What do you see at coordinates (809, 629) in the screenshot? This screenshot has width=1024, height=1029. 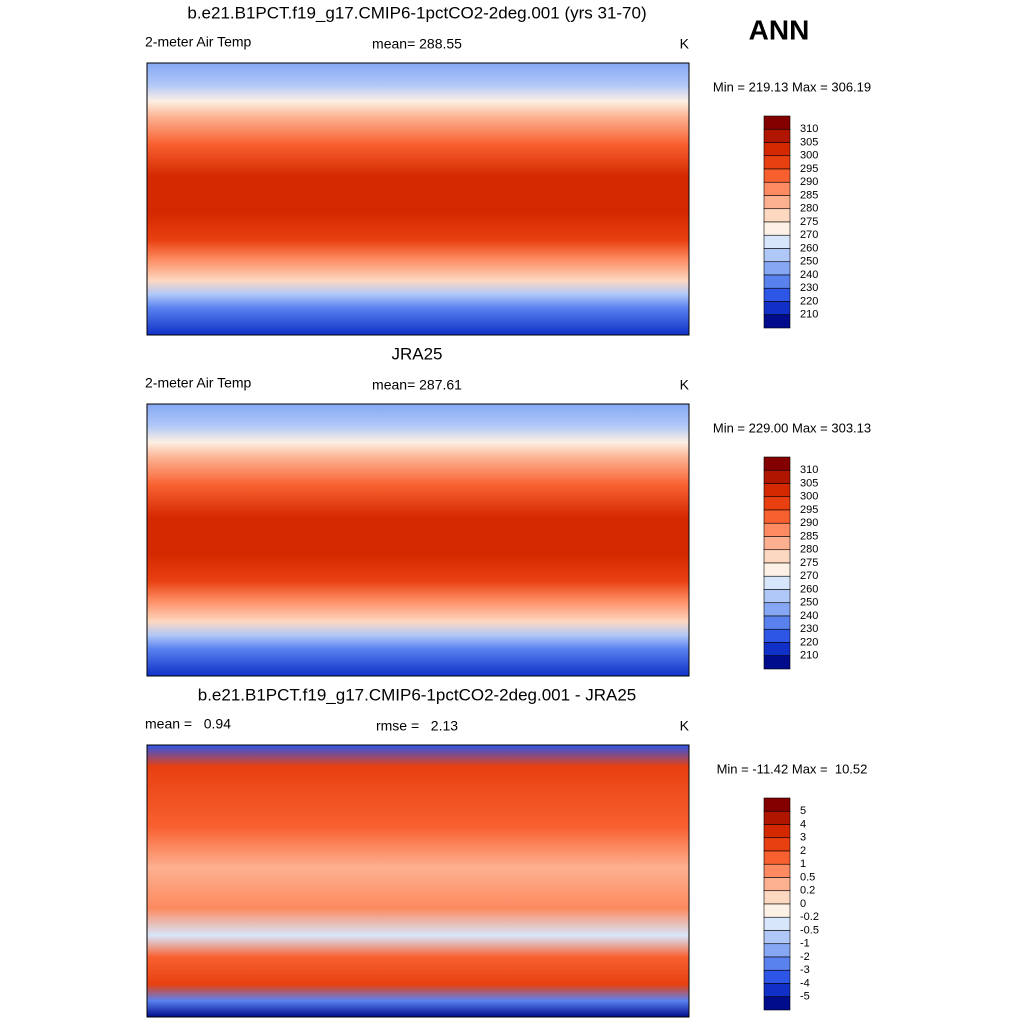 I see `colorbar-label: 230` at bounding box center [809, 629].